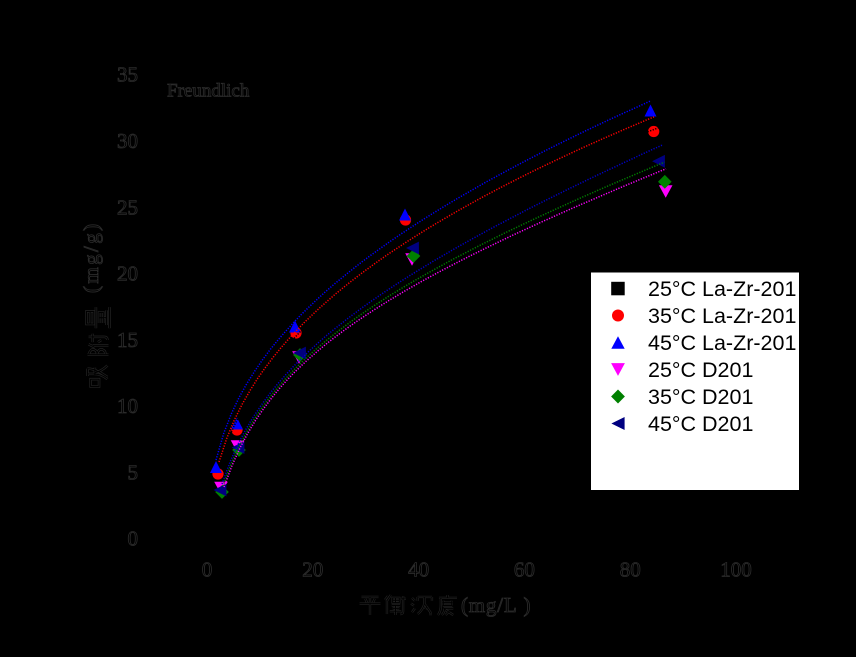 This screenshot has height=657, width=856. I want to click on svg-text: 25°C La-Zr-201, so click(722, 289).